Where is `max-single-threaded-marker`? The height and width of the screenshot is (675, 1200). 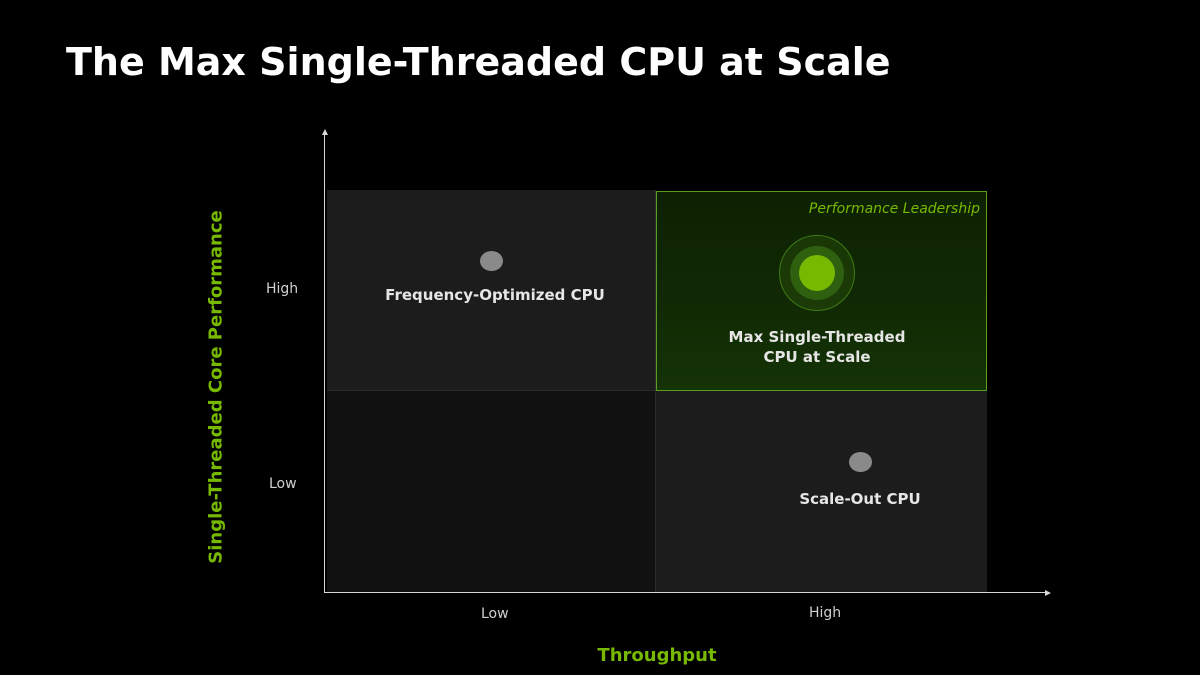 max-single-threaded-marker is located at coordinates (817, 273).